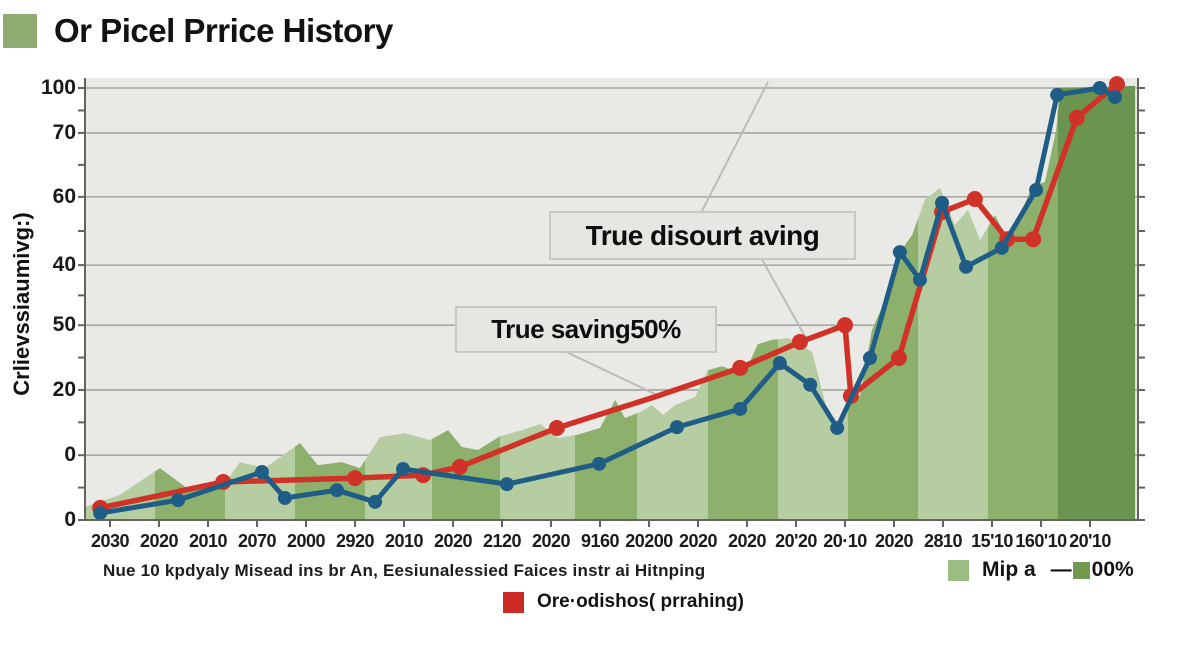 The width and height of the screenshot is (1200, 654). What do you see at coordinates (257, 541) in the screenshot?
I see `x-tick-label: 2070` at bounding box center [257, 541].